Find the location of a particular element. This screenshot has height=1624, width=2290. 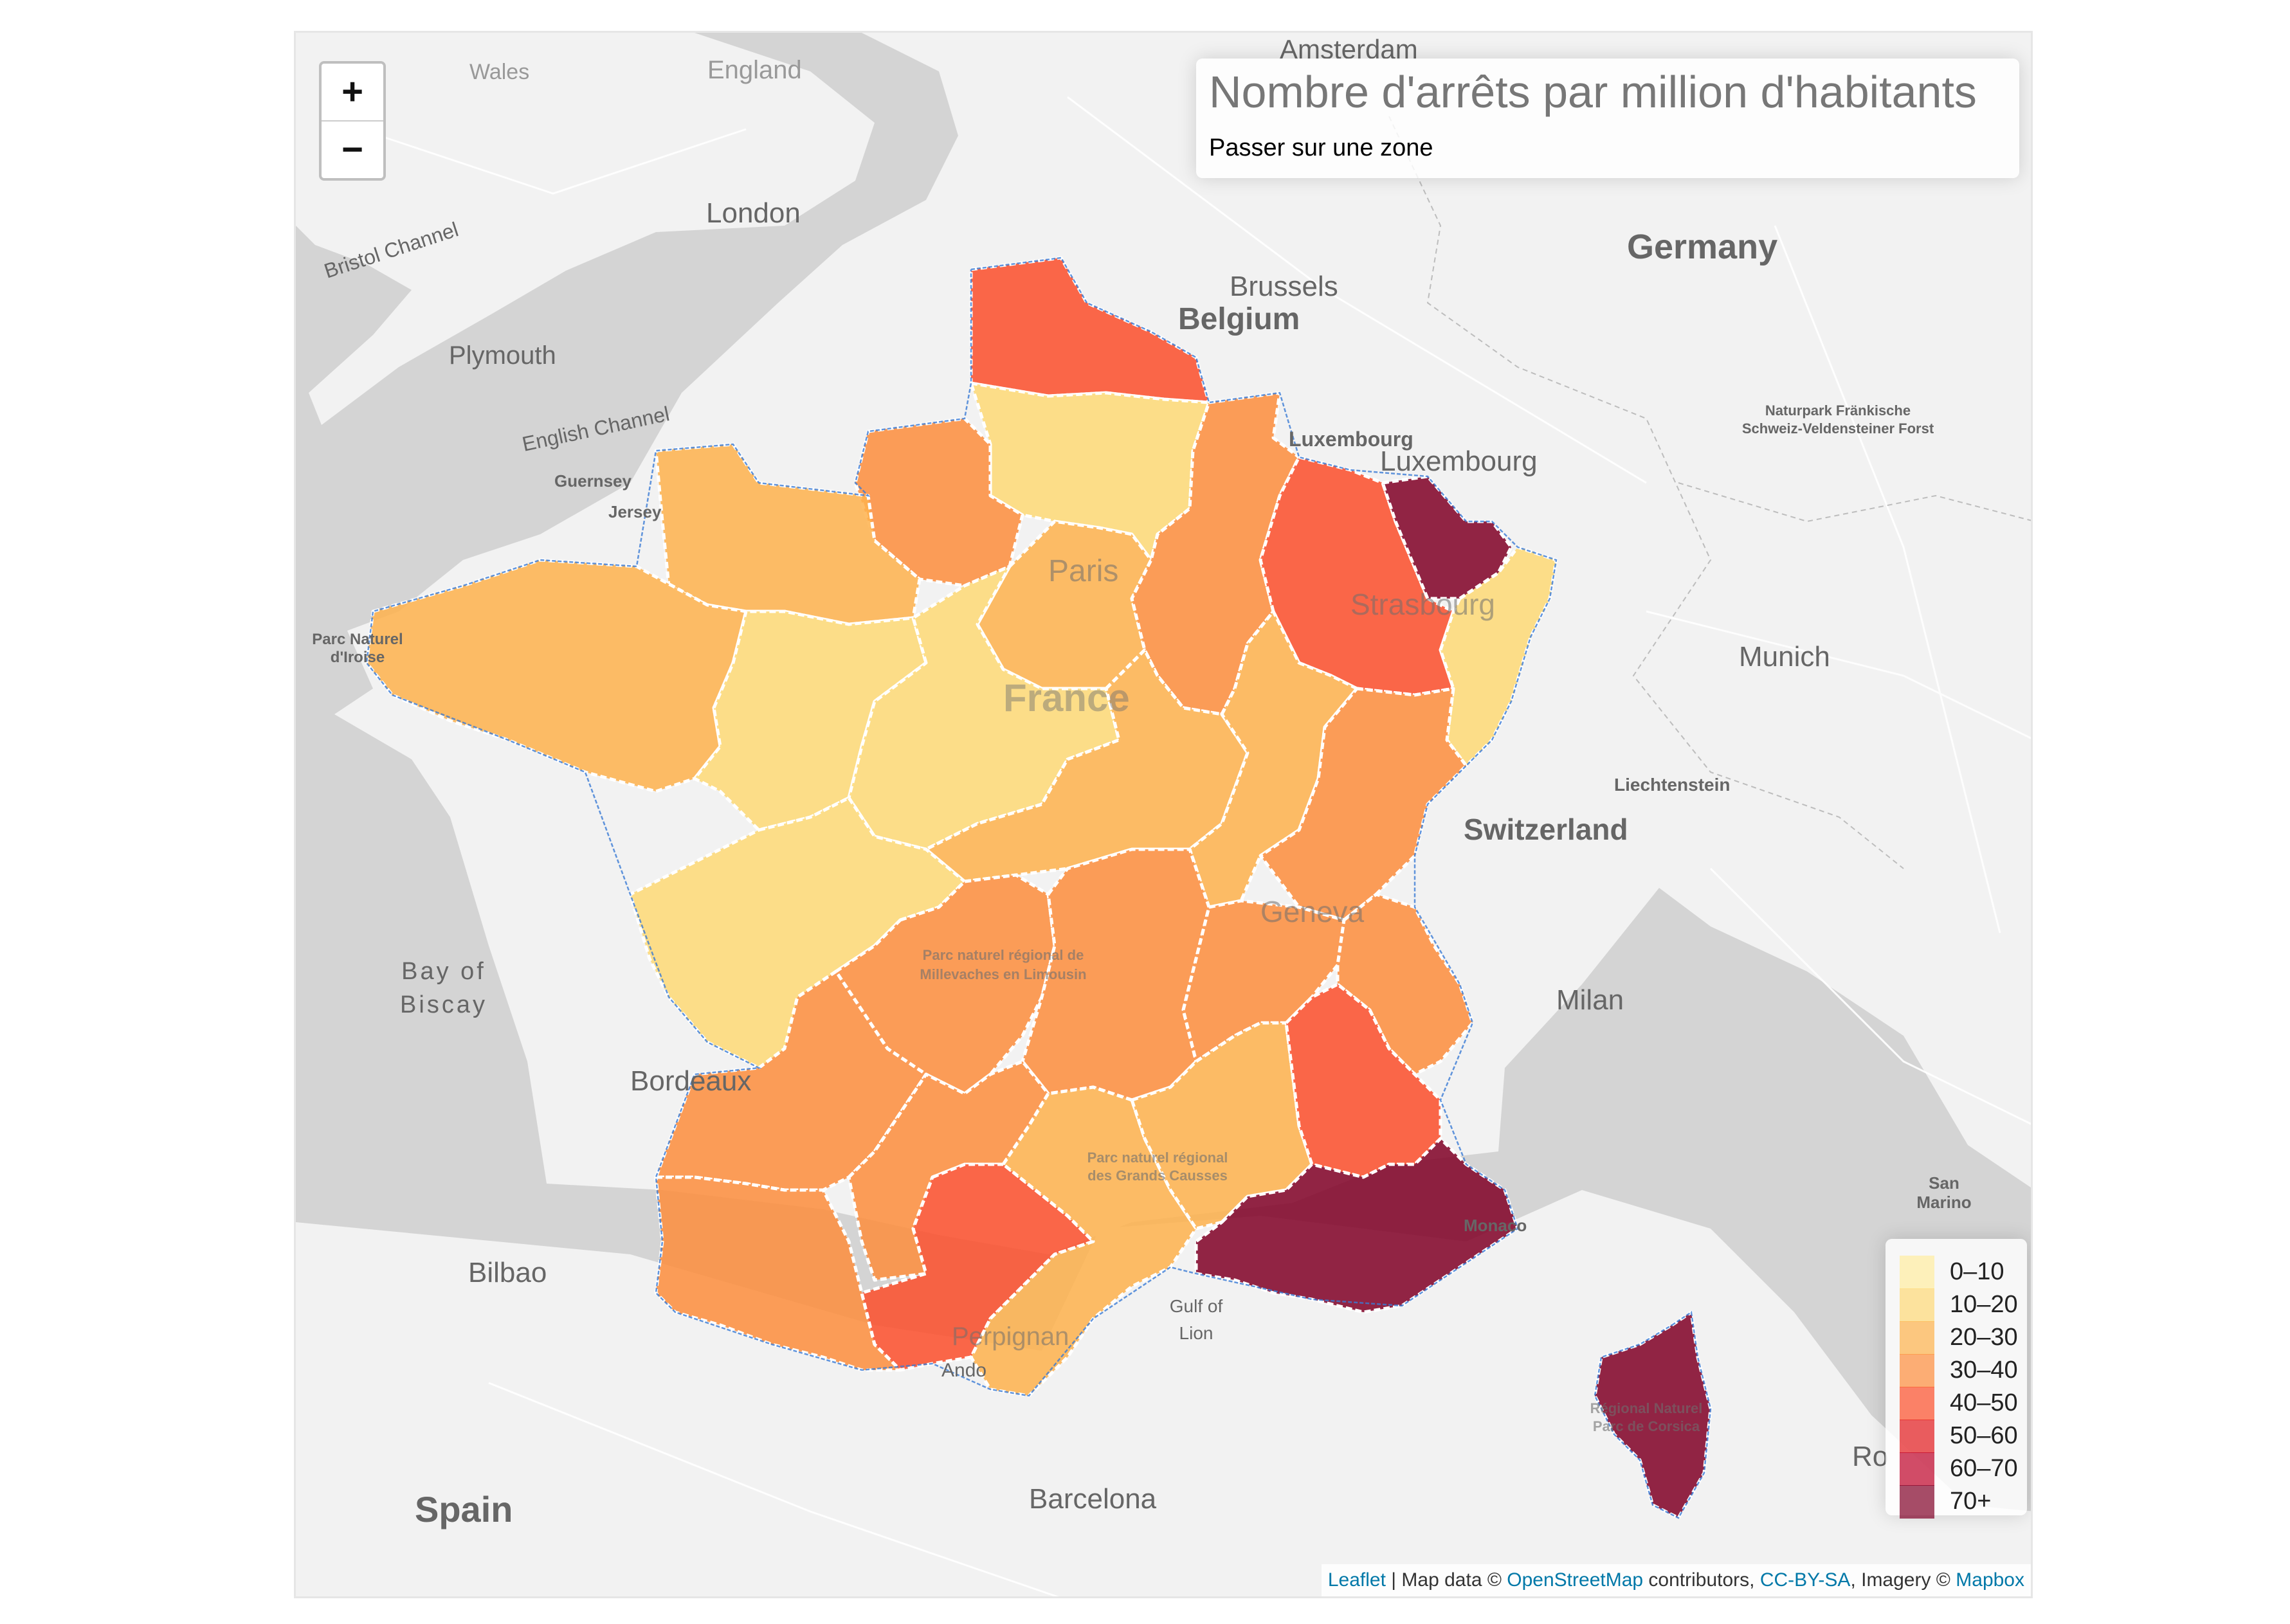

legend-label: 30–40 is located at coordinates (1984, 1370).